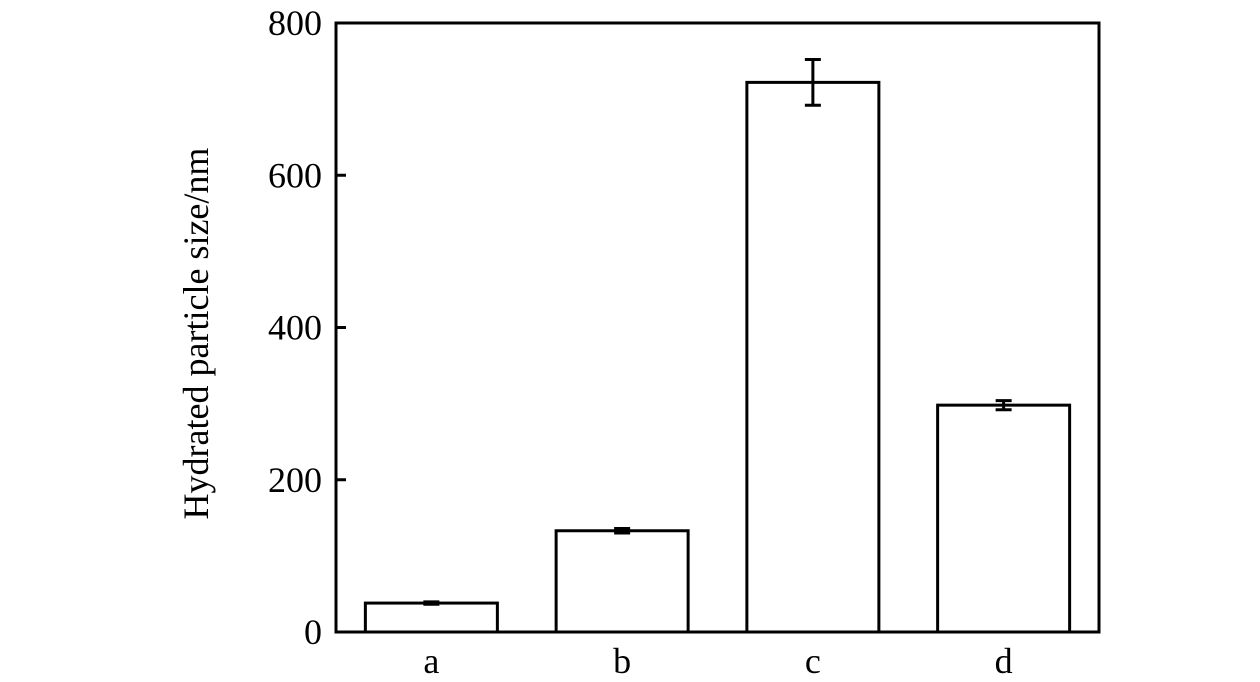 Image resolution: width=1260 pixels, height=682 pixels. I want to click on x-axis-ticks: a b c d, so click(717, 661).